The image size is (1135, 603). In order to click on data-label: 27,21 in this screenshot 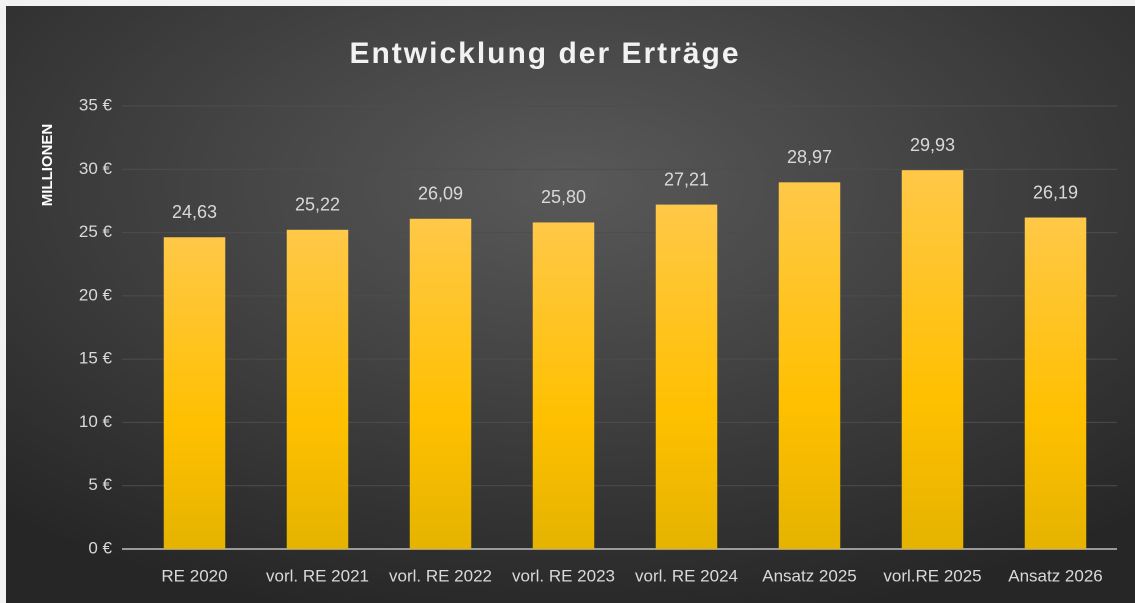, I will do `click(686, 179)`.